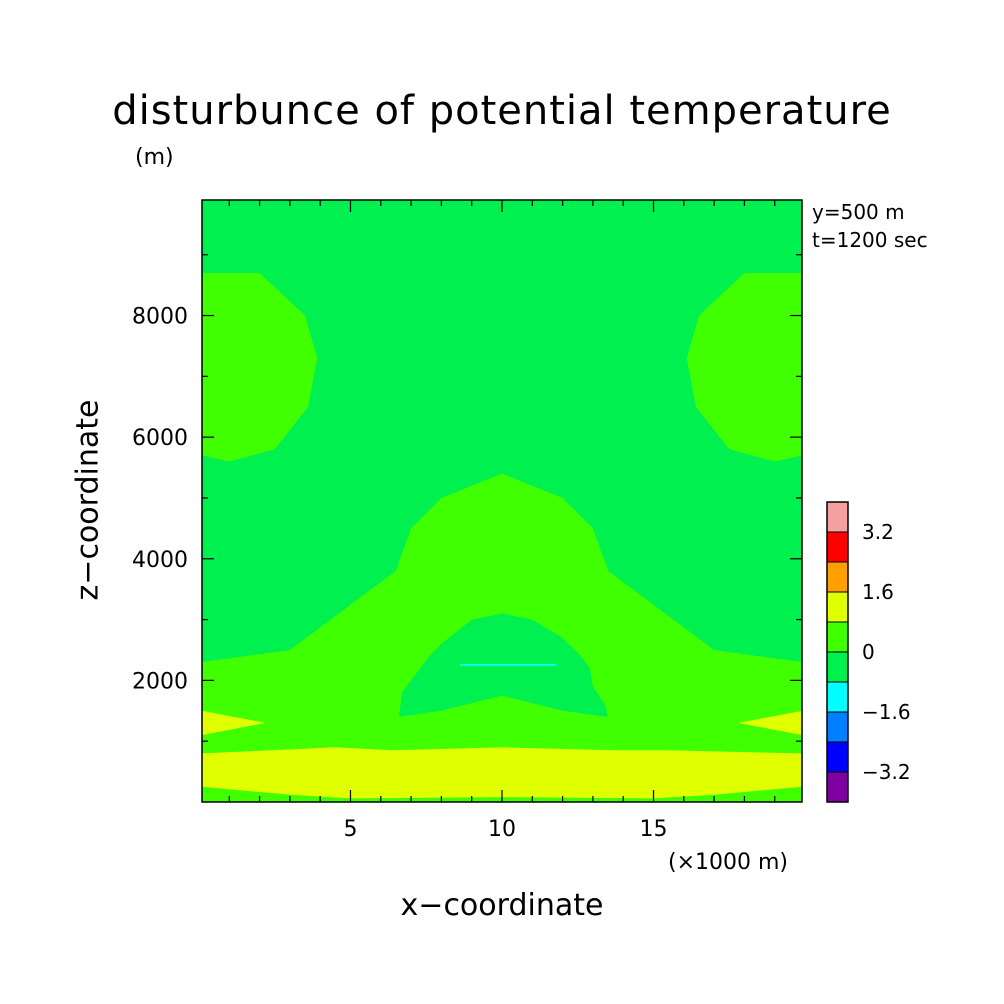  I want to click on colorbar-tick-label: −1.6, so click(886, 712).